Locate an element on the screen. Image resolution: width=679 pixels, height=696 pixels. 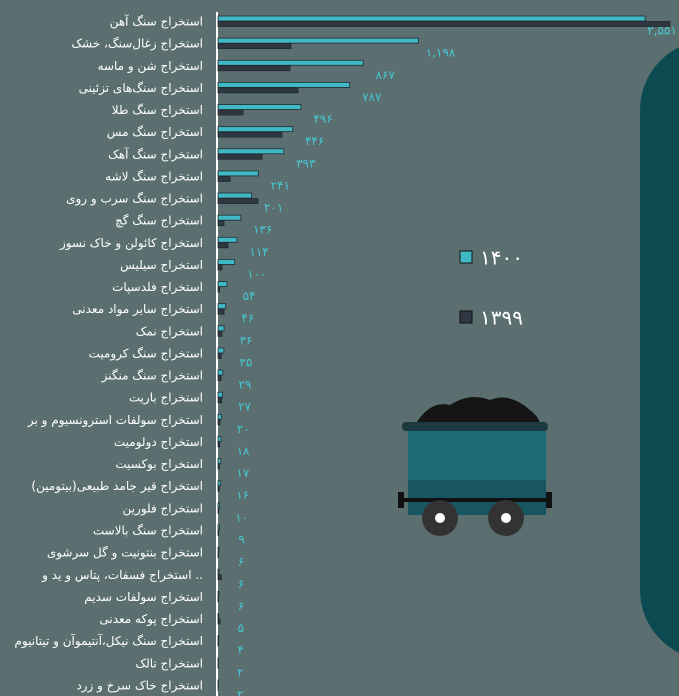
category-label: استخراج دولومیت is located at coordinates (158, 442).